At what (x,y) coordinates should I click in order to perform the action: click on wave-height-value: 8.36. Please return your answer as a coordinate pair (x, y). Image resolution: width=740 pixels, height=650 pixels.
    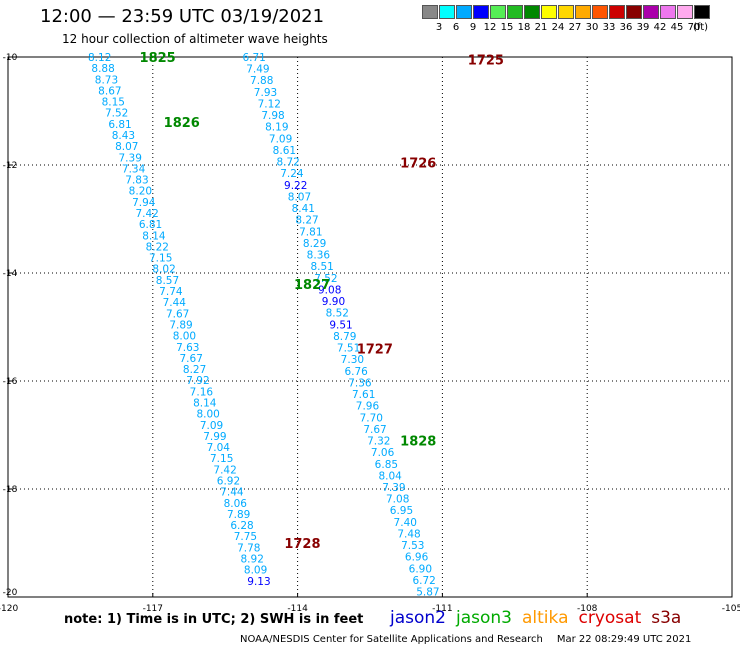
    Looking at the image, I should click on (319, 256).